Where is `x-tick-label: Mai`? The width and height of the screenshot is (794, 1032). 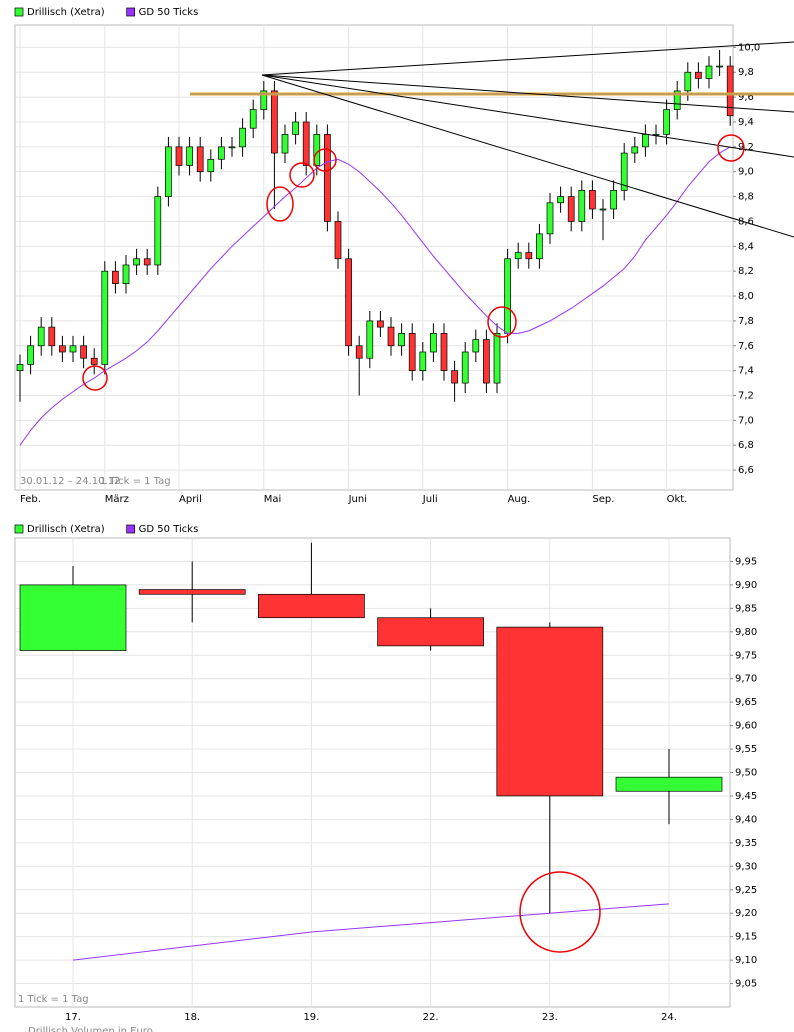 x-tick-label: Mai is located at coordinates (273, 499).